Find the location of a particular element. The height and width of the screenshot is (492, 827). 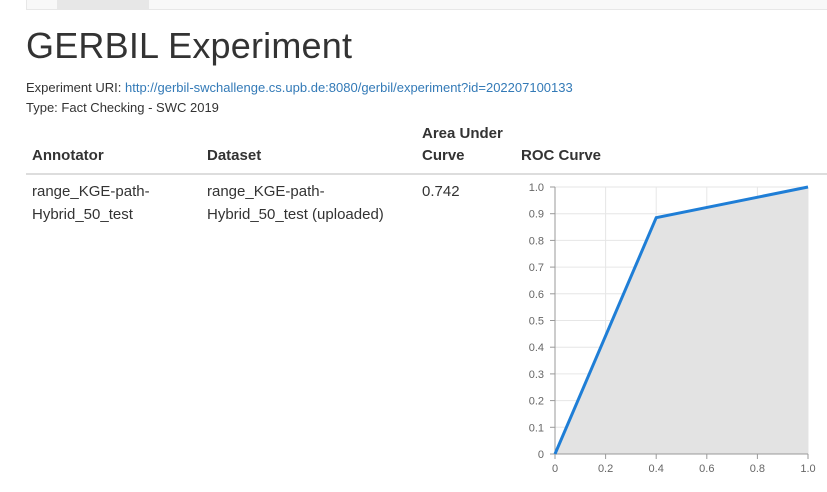

y-tick-label: 0.8 is located at coordinates (536, 241).